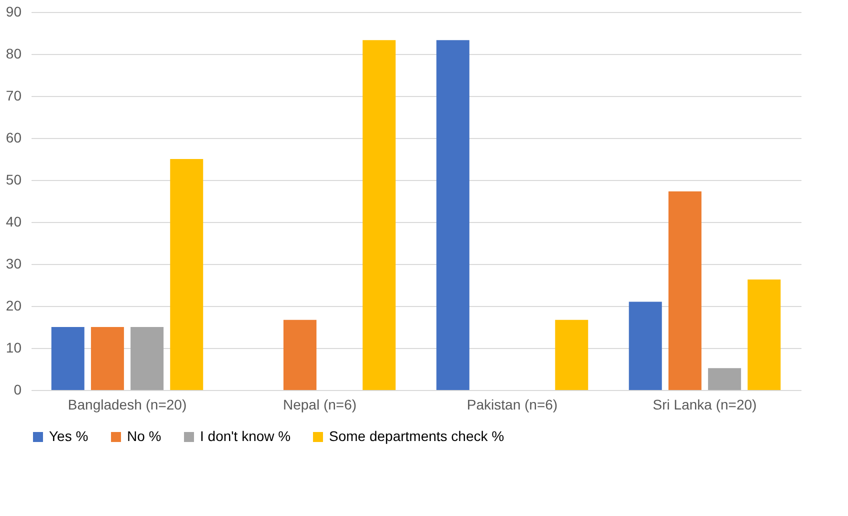 This screenshot has height=516, width=848. I want to click on y-tick-label: 10, so click(14, 348).